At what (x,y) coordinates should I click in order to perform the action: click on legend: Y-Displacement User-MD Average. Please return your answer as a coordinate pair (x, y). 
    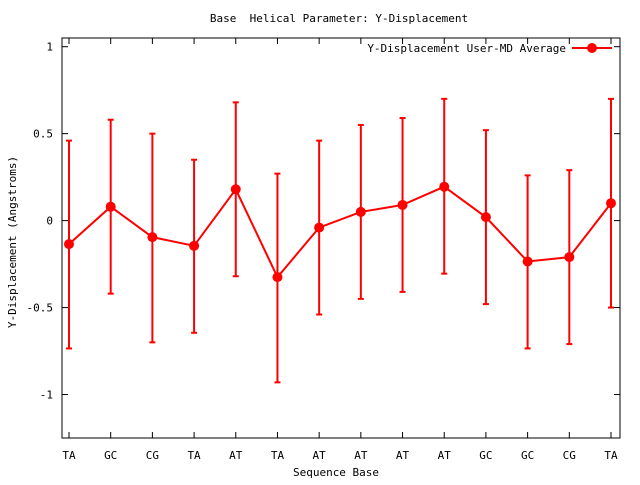
    Looking at the image, I should click on (489, 48).